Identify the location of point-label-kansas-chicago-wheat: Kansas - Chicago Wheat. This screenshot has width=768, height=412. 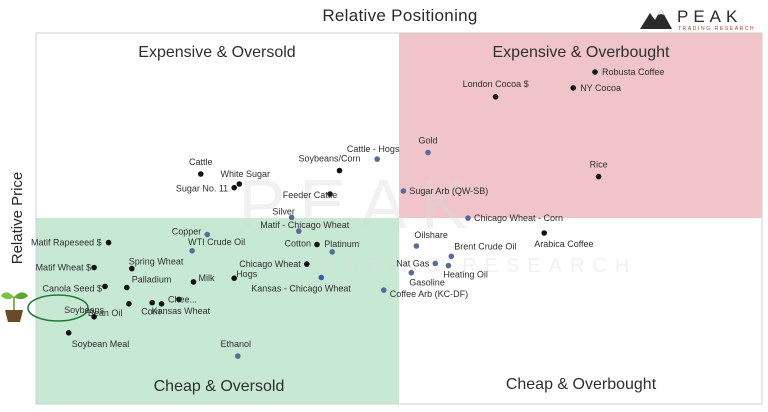
(301, 289).